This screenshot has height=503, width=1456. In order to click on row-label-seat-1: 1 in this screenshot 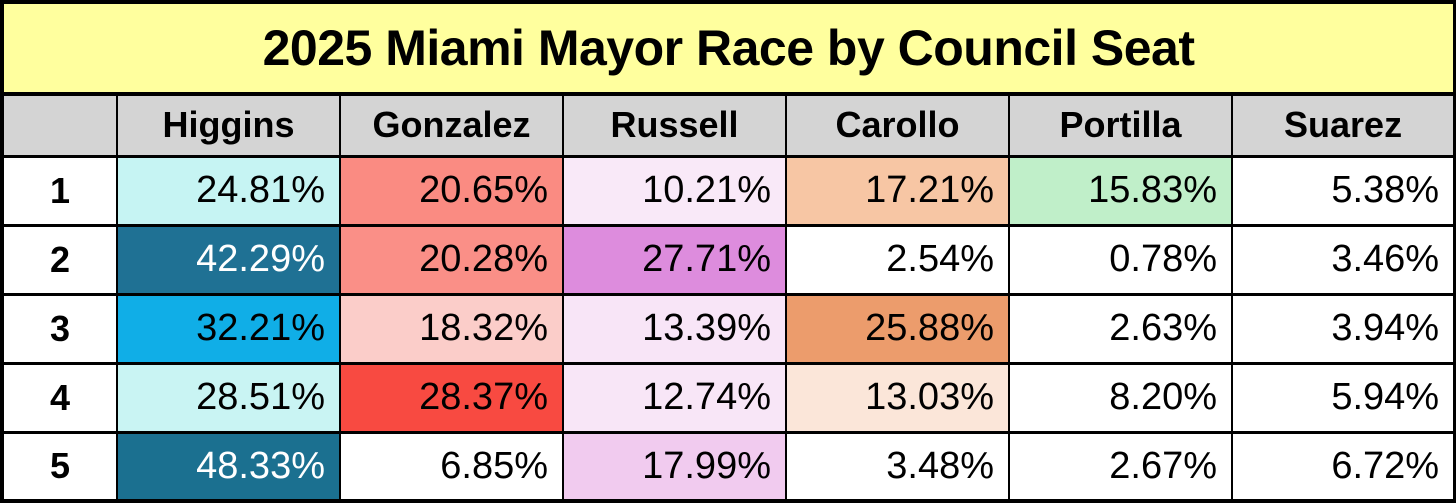, I will do `click(59, 190)`.